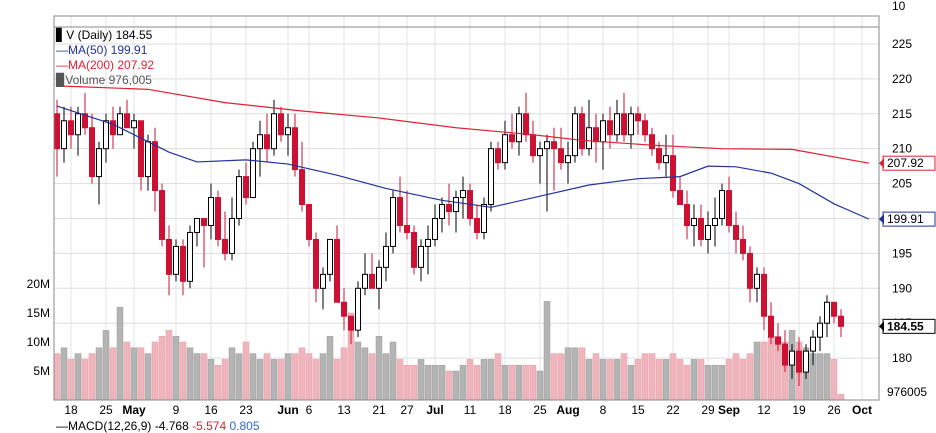 The image size is (936, 433). I want to click on volume-icon: ▉, so click(61, 80).